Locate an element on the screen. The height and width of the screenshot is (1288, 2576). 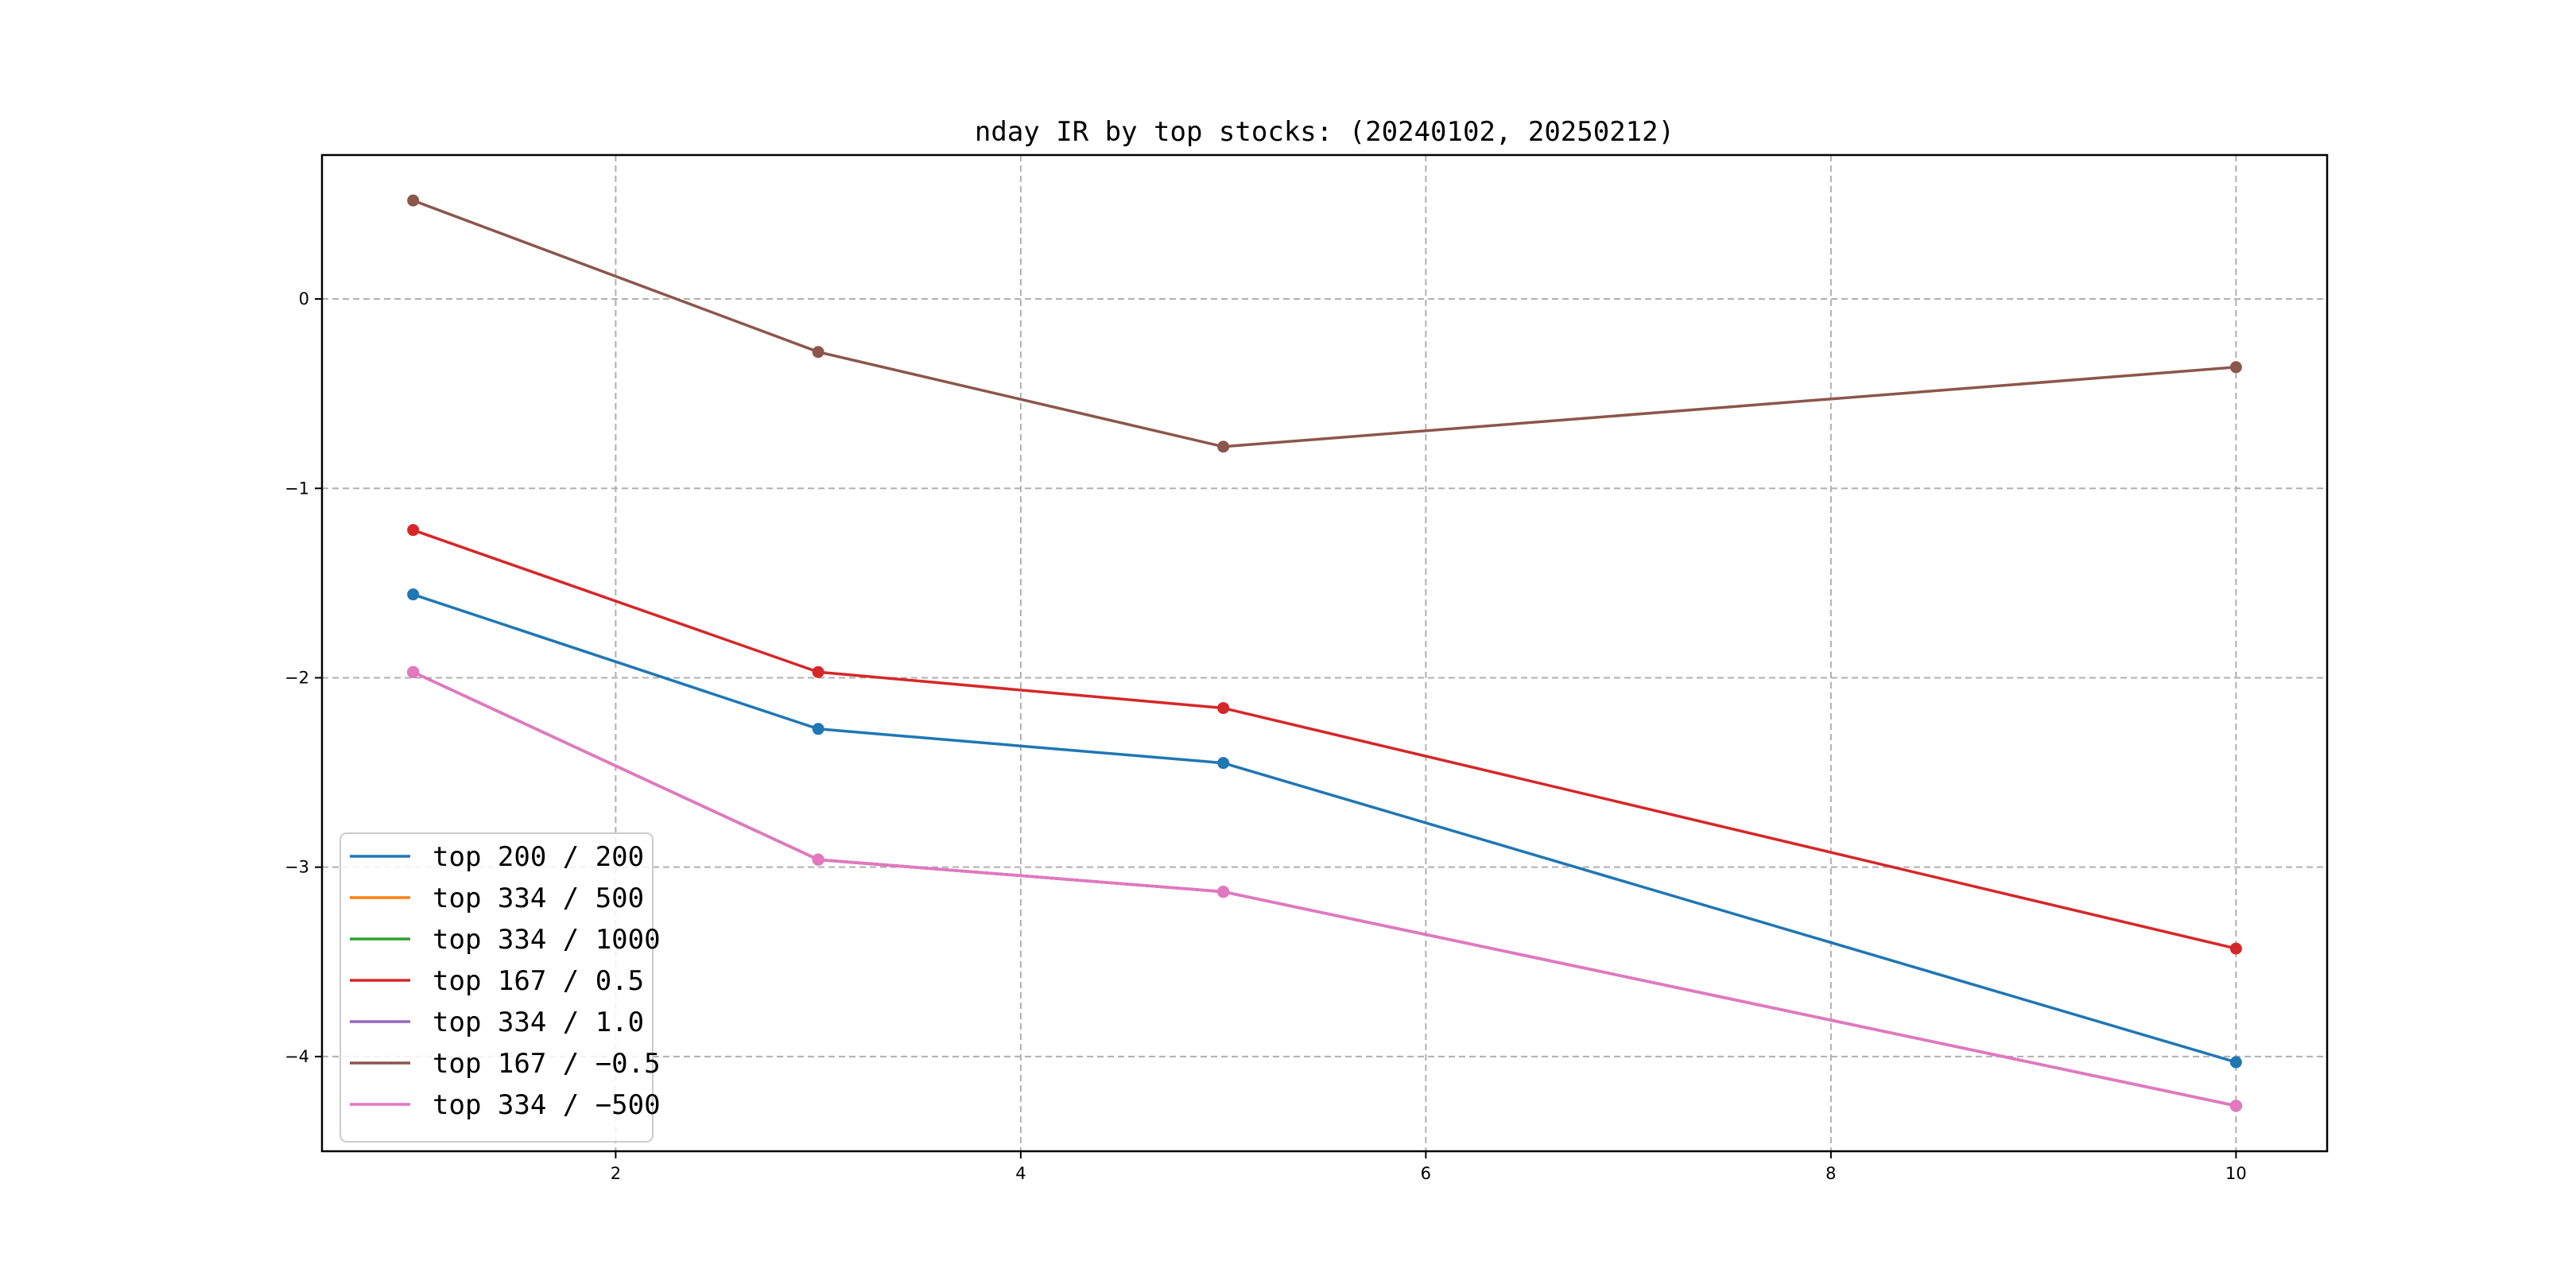
legend-item: top 167 / 0.5 is located at coordinates (497, 981).